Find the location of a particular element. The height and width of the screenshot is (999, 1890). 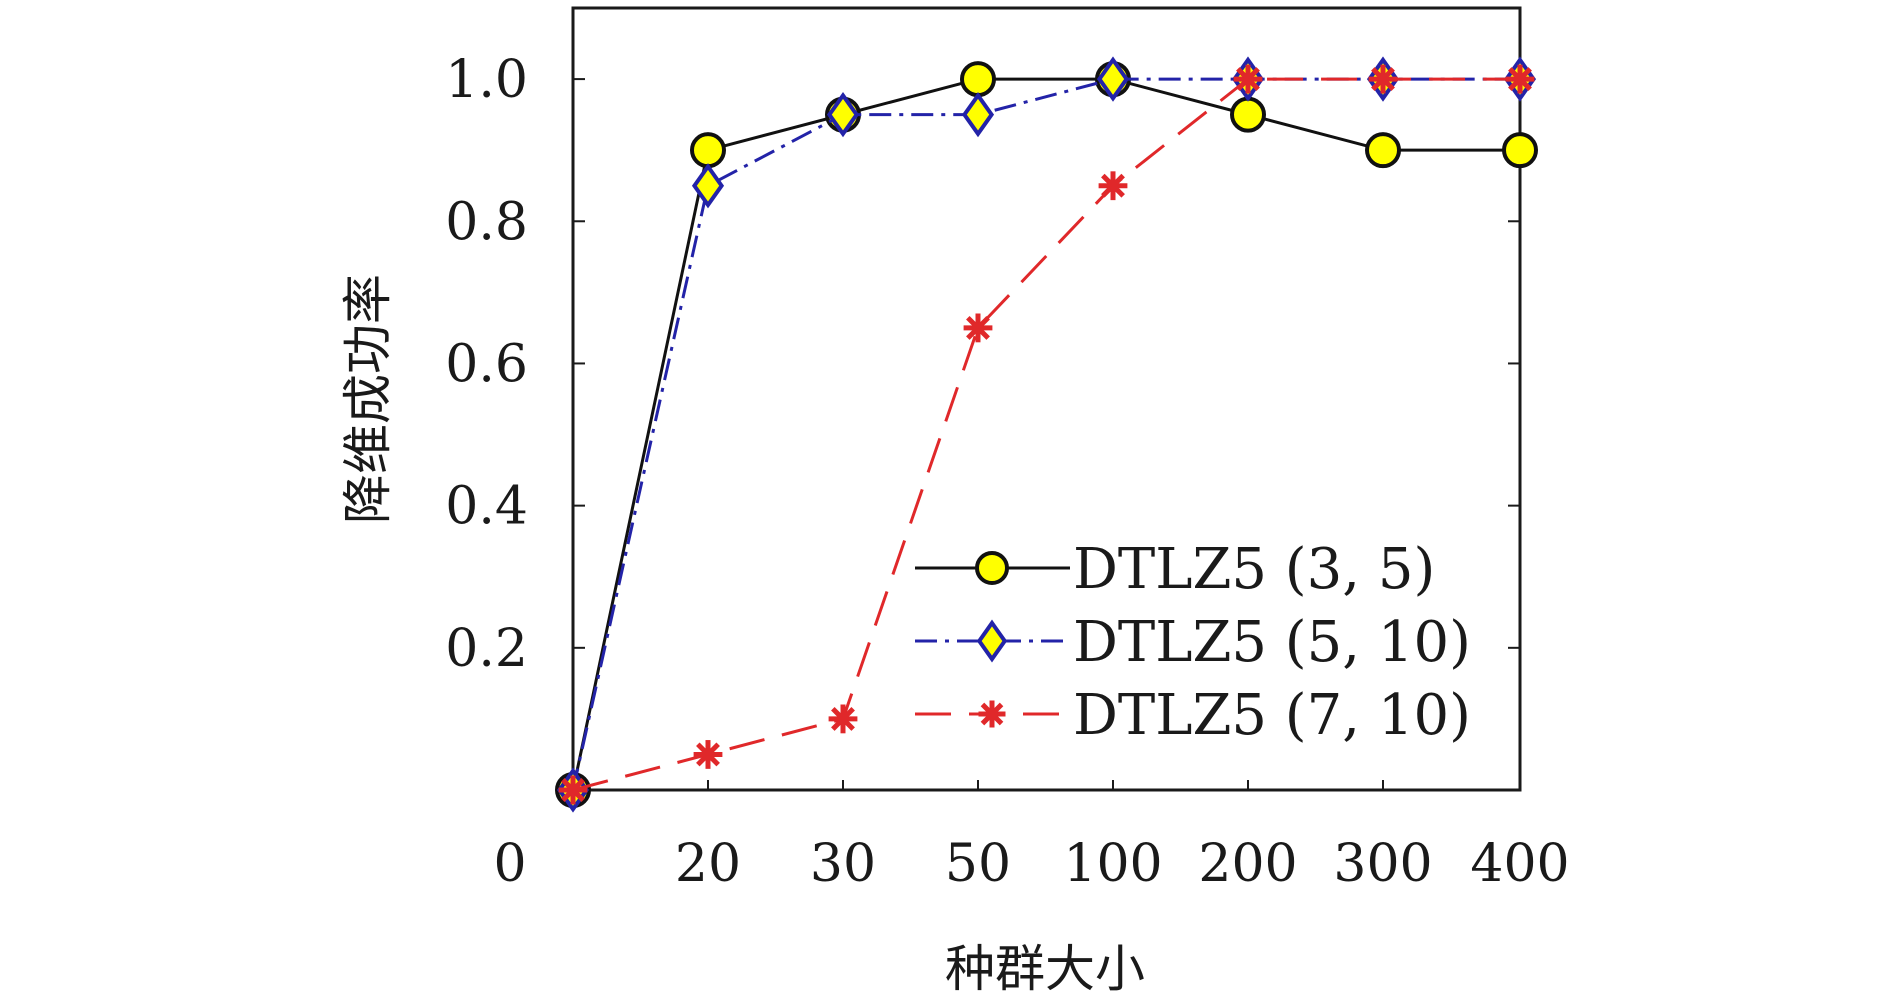

y-tick-label: 0.8 is located at coordinates (486, 222).